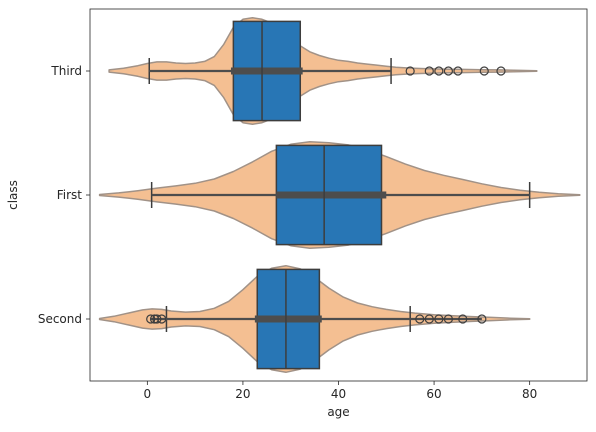  Describe the element at coordinates (70, 195) in the screenshot. I see `y-tick-label-first: First` at that location.